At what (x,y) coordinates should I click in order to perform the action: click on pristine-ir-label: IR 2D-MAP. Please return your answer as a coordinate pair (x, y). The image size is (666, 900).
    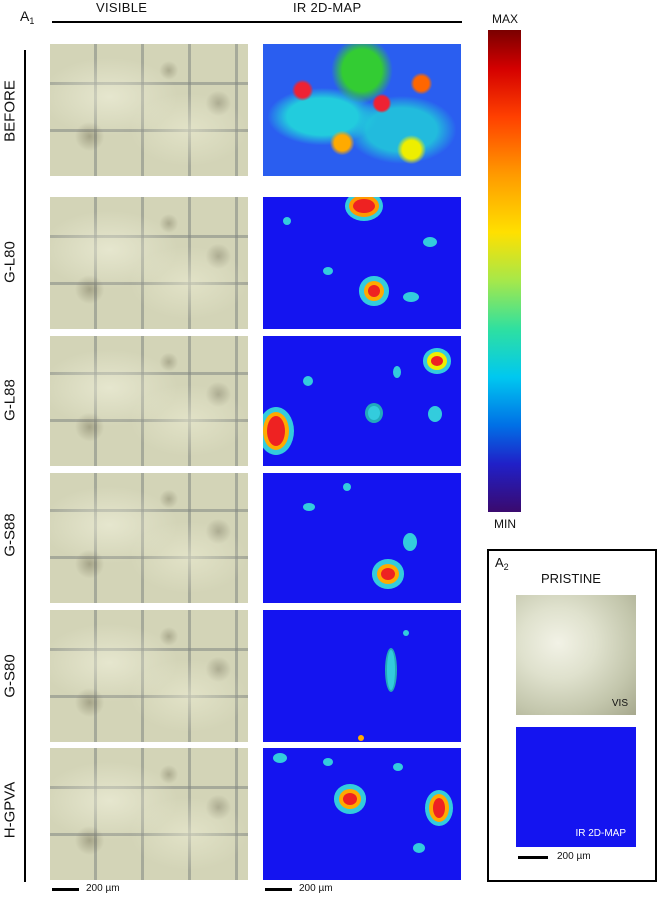
    Looking at the image, I should click on (600, 833).